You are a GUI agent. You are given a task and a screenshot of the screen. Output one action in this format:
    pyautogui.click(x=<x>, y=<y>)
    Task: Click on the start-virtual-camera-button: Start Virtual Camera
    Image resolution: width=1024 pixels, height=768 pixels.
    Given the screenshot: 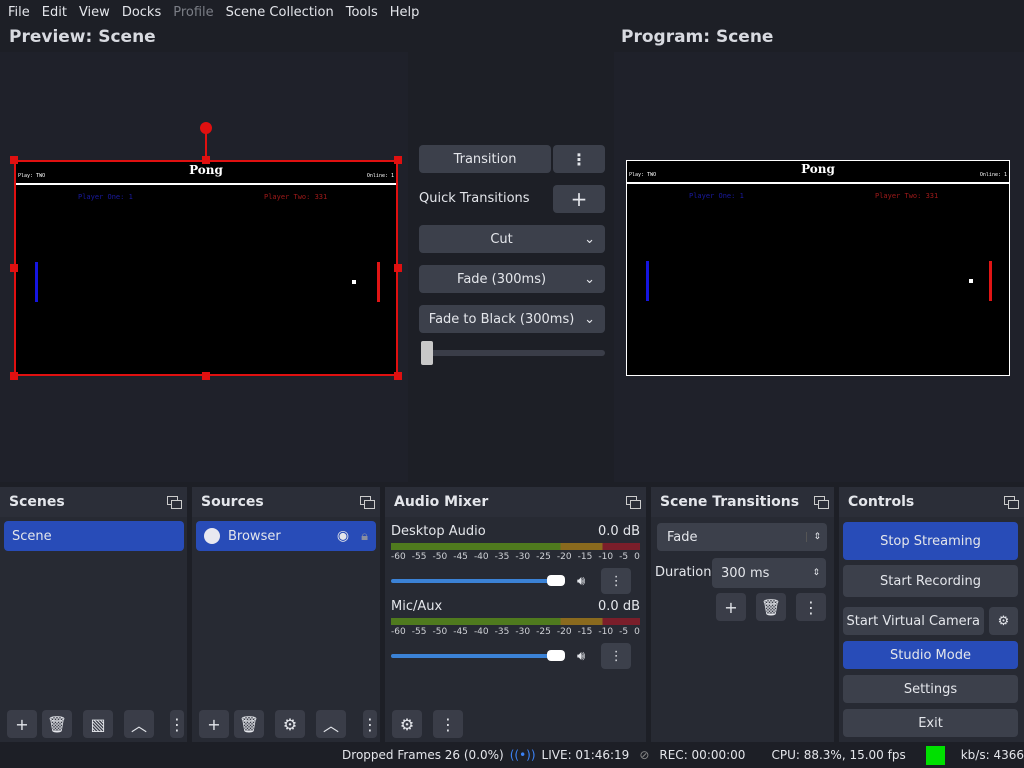 What is the action you would take?
    pyautogui.click(x=913, y=621)
    